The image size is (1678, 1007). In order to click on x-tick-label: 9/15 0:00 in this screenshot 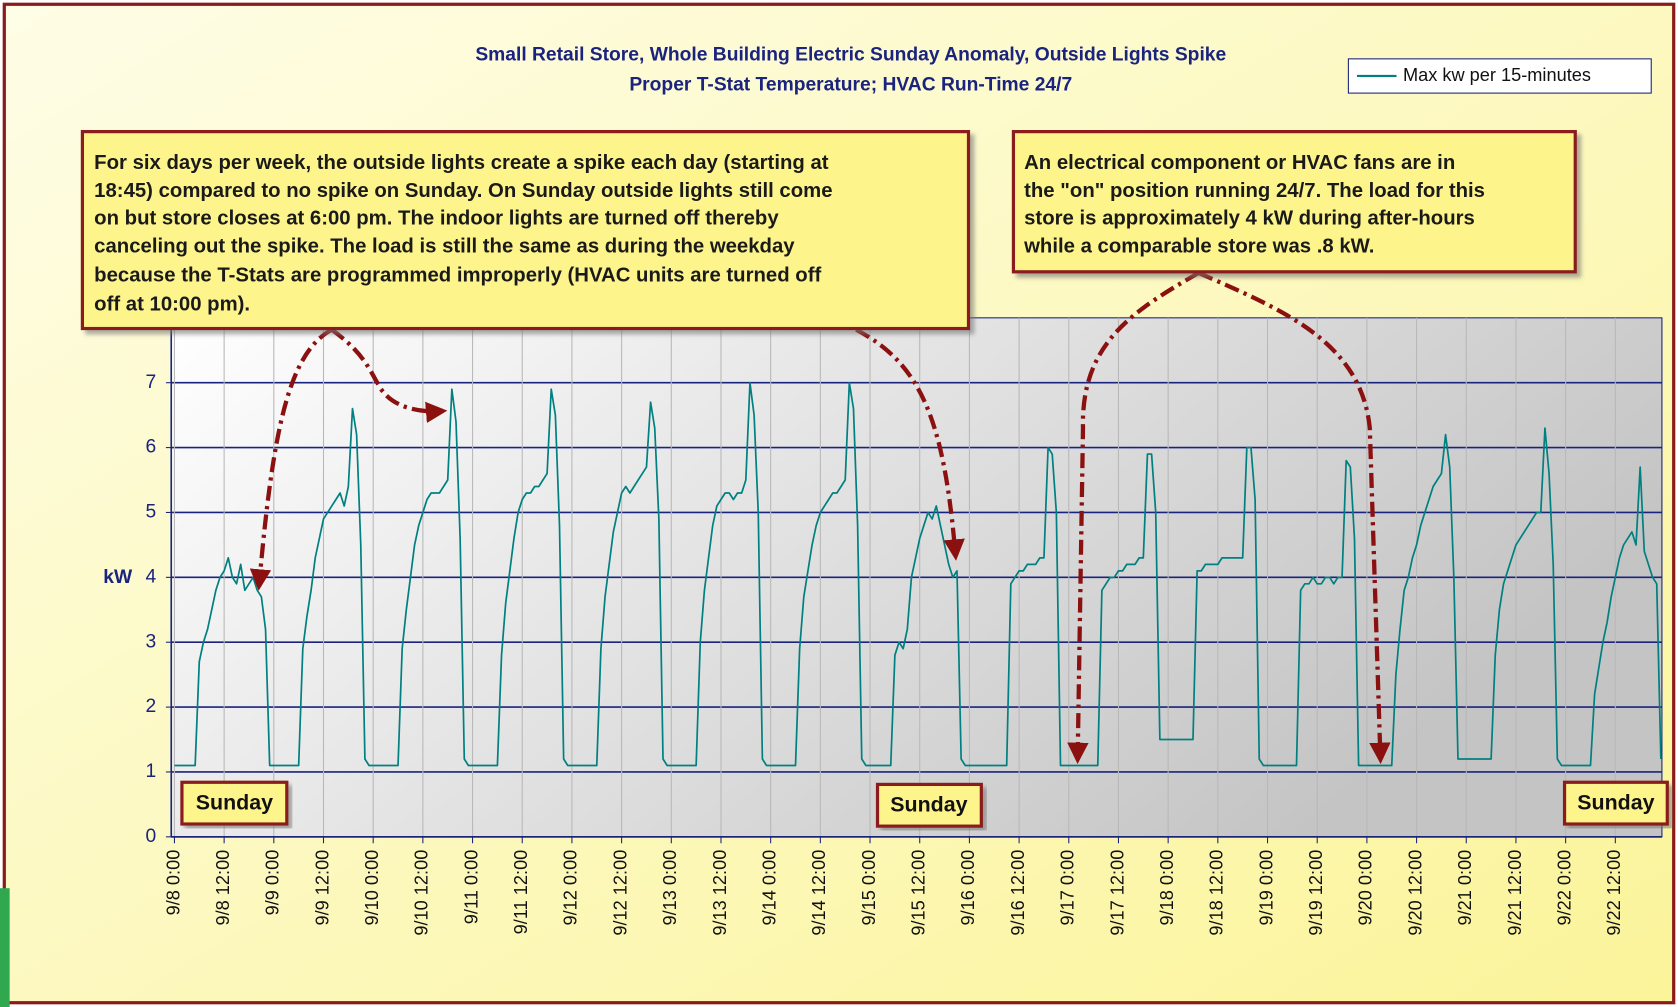, I will do `click(869, 888)`.